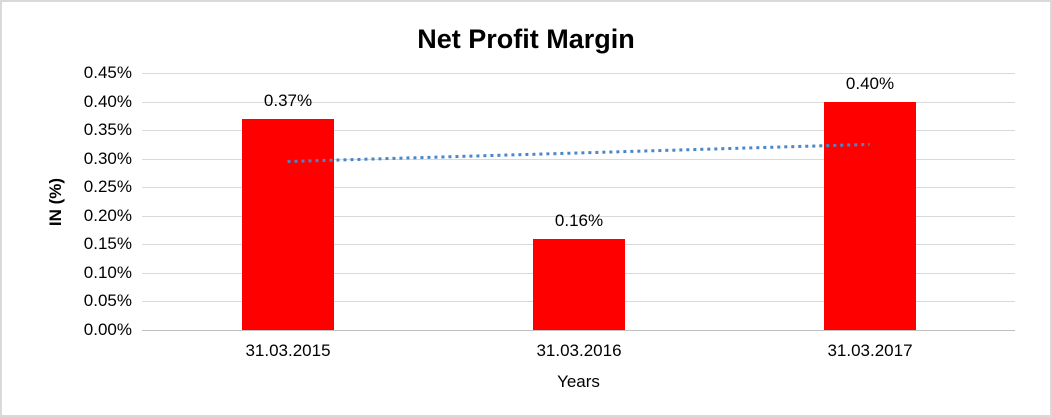  What do you see at coordinates (107, 215) in the screenshot?
I see `y-tick-label: 0.20%` at bounding box center [107, 215].